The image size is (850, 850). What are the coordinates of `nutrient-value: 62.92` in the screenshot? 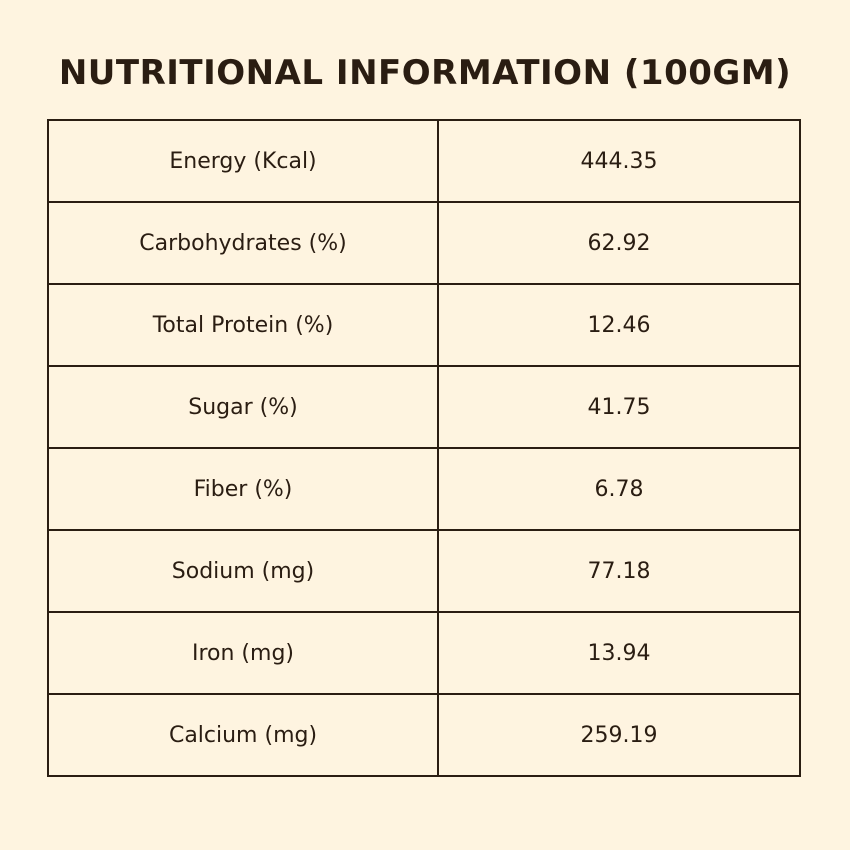 It's located at (619, 243).